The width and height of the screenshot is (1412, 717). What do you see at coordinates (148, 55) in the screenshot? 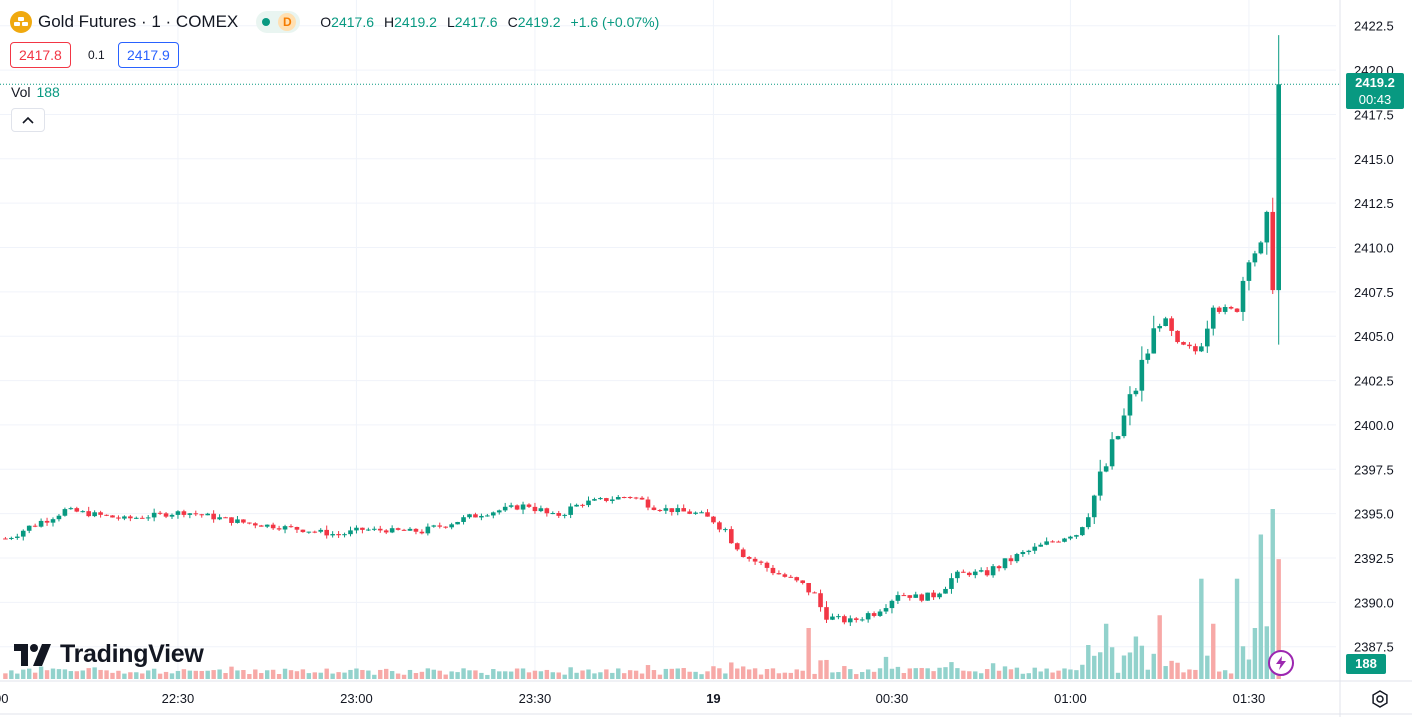
I see `buy-price-button: 2417.9` at bounding box center [148, 55].